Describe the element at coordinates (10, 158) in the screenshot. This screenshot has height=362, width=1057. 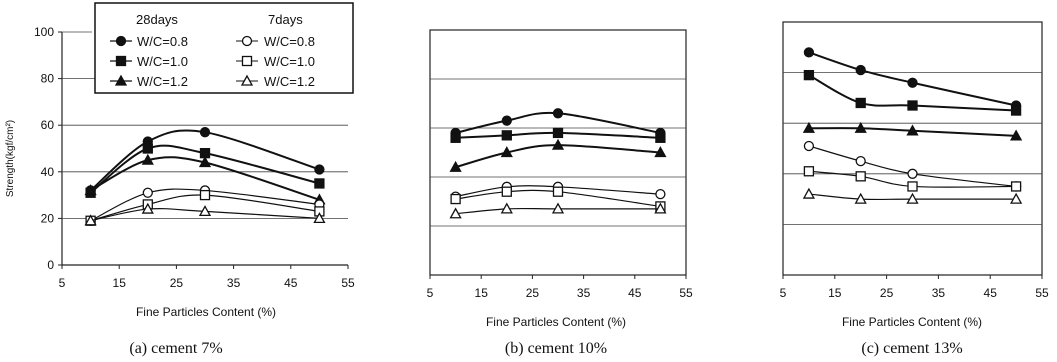
I see `y-axis-title: Strength(kgf/cm²)` at that location.